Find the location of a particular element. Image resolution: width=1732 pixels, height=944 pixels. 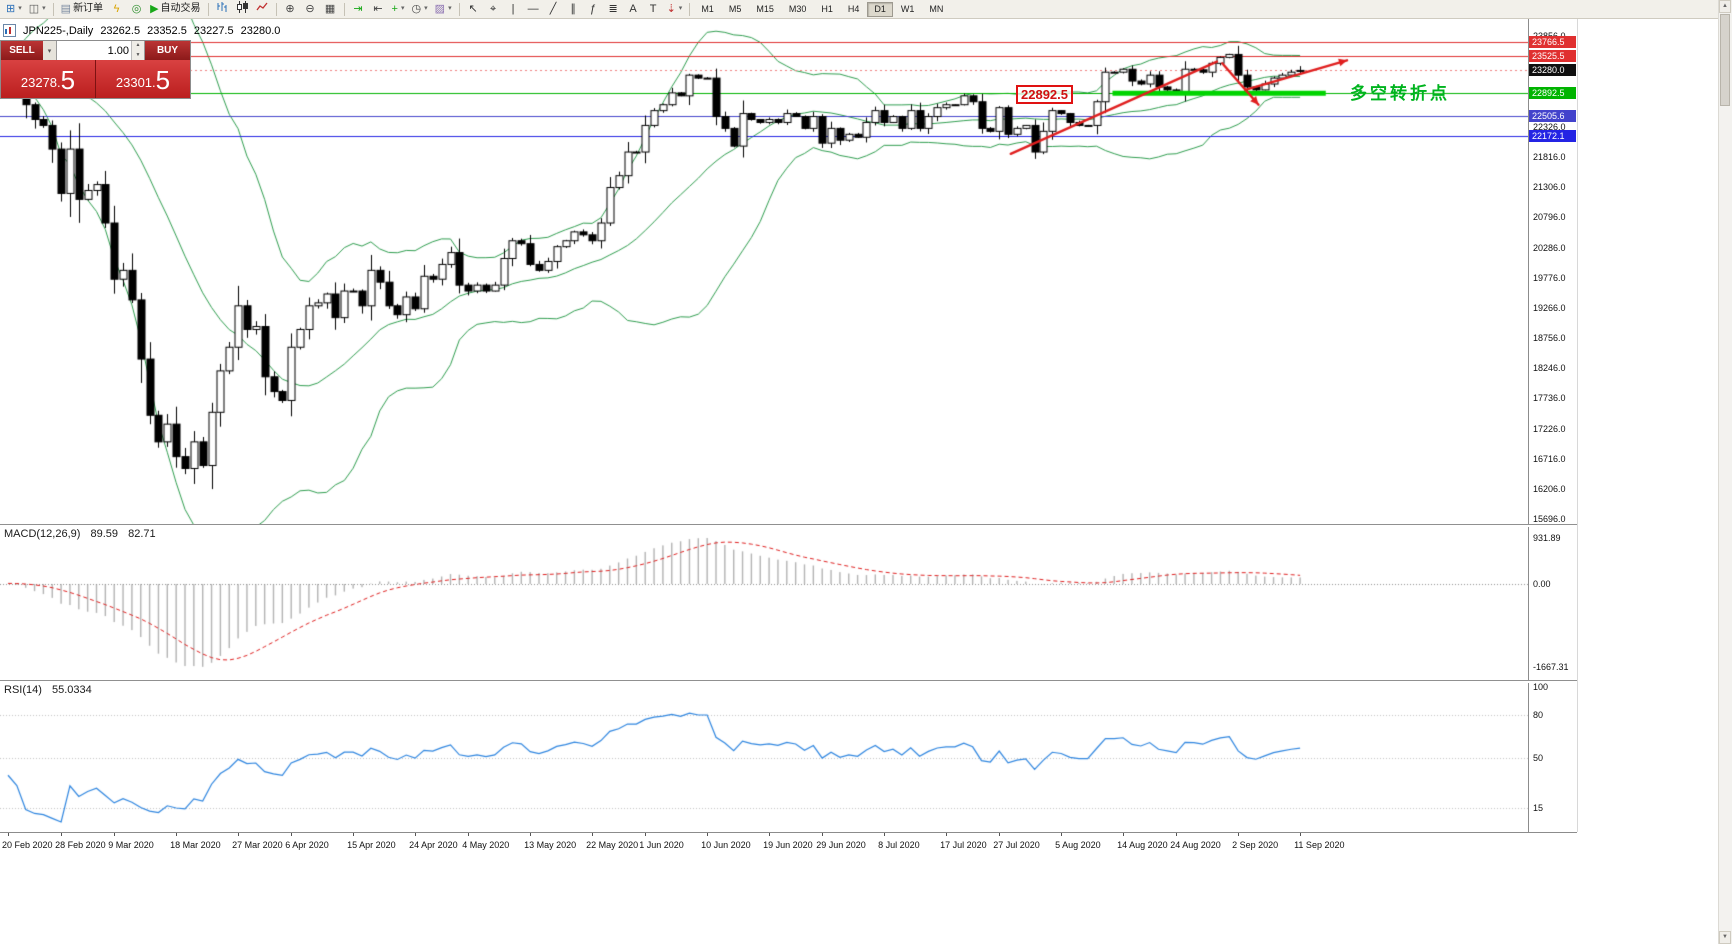

vertical-line-button: | is located at coordinates (513, 9).